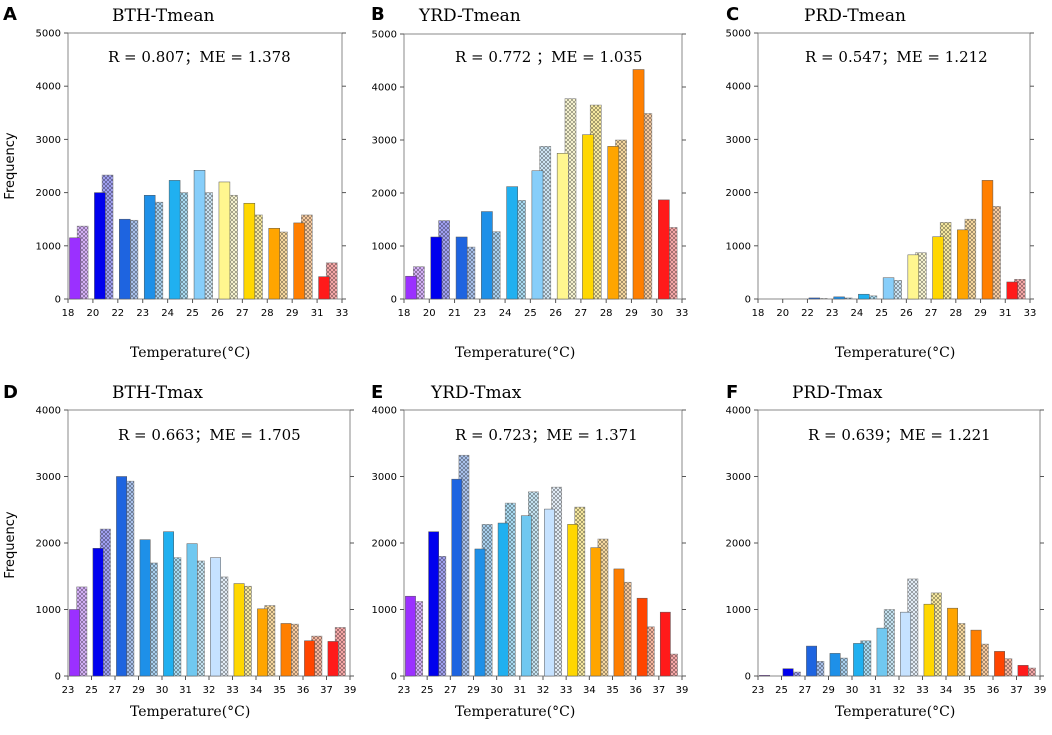 Image resolution: width=1052 pixels, height=735 pixels. Describe the element at coordinates (732, 392) in the screenshot. I see `panel-letter: F` at that location.